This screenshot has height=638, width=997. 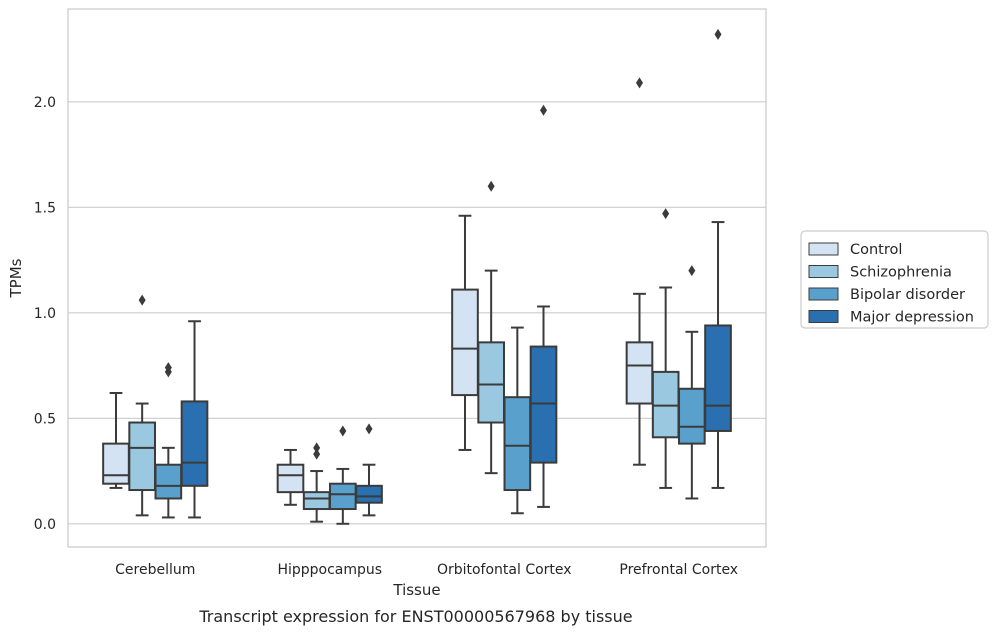 What do you see at coordinates (45, 314) in the screenshot?
I see `y-tick-label: 1.0` at bounding box center [45, 314].